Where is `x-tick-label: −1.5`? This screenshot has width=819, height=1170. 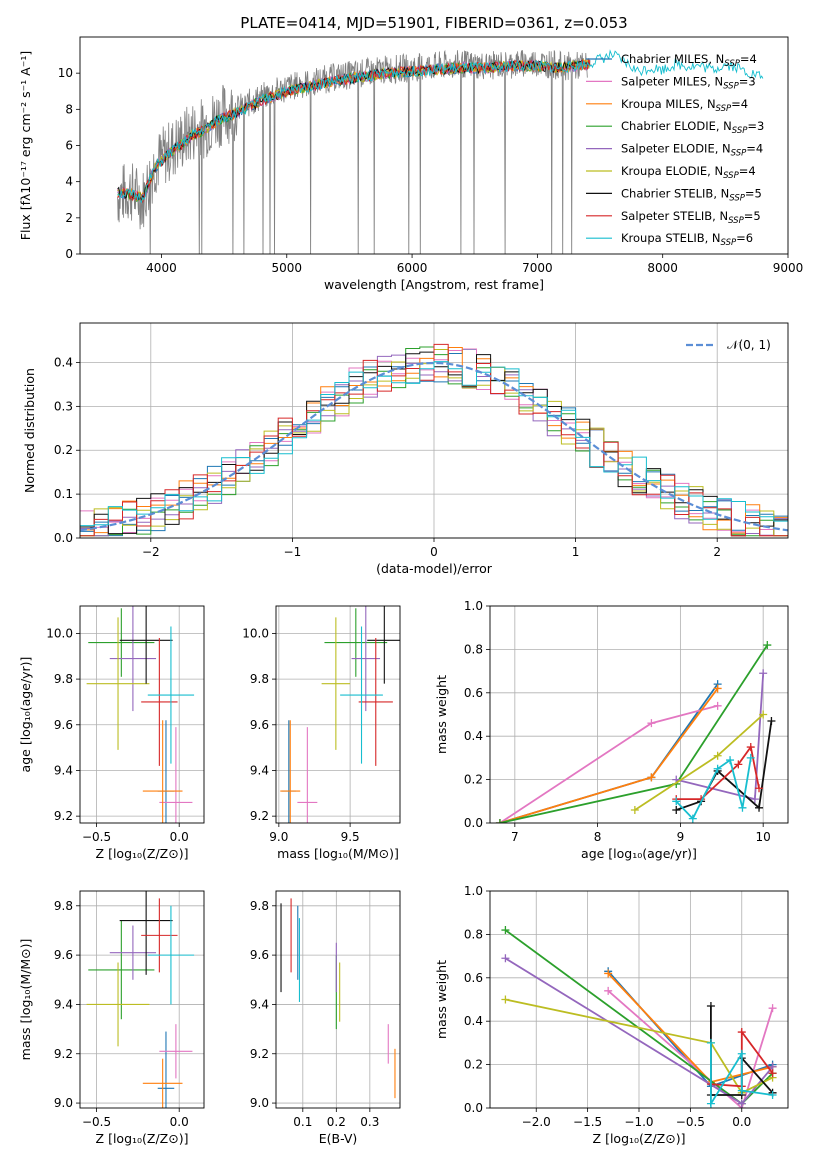
x-tick-label: −1.5 is located at coordinates (587, 1122).